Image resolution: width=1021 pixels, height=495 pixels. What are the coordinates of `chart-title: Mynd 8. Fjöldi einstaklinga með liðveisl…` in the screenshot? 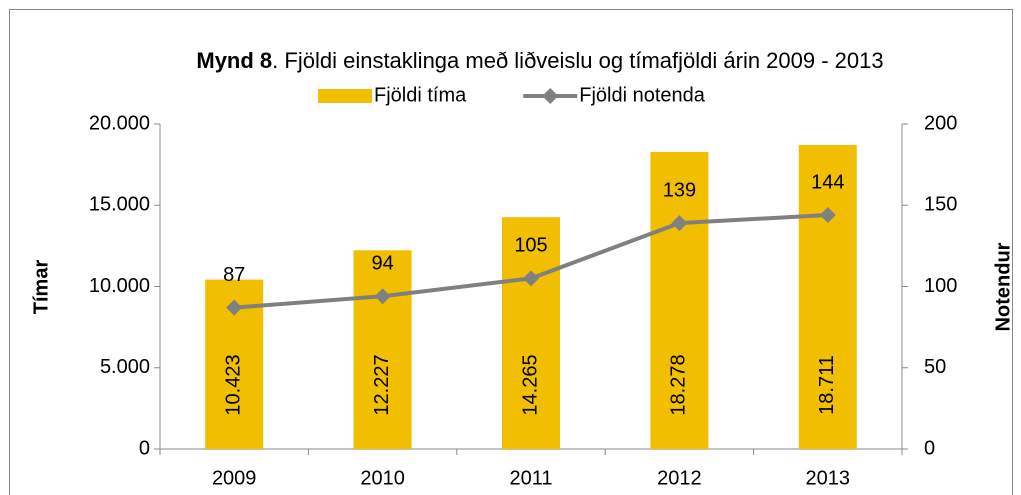 It's located at (539, 60).